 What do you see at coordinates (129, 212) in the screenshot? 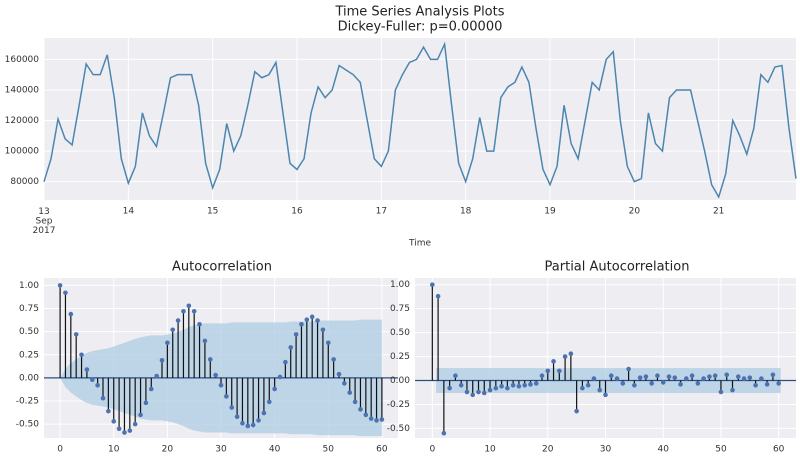
I see `x-tick-label: 14` at bounding box center [129, 212].